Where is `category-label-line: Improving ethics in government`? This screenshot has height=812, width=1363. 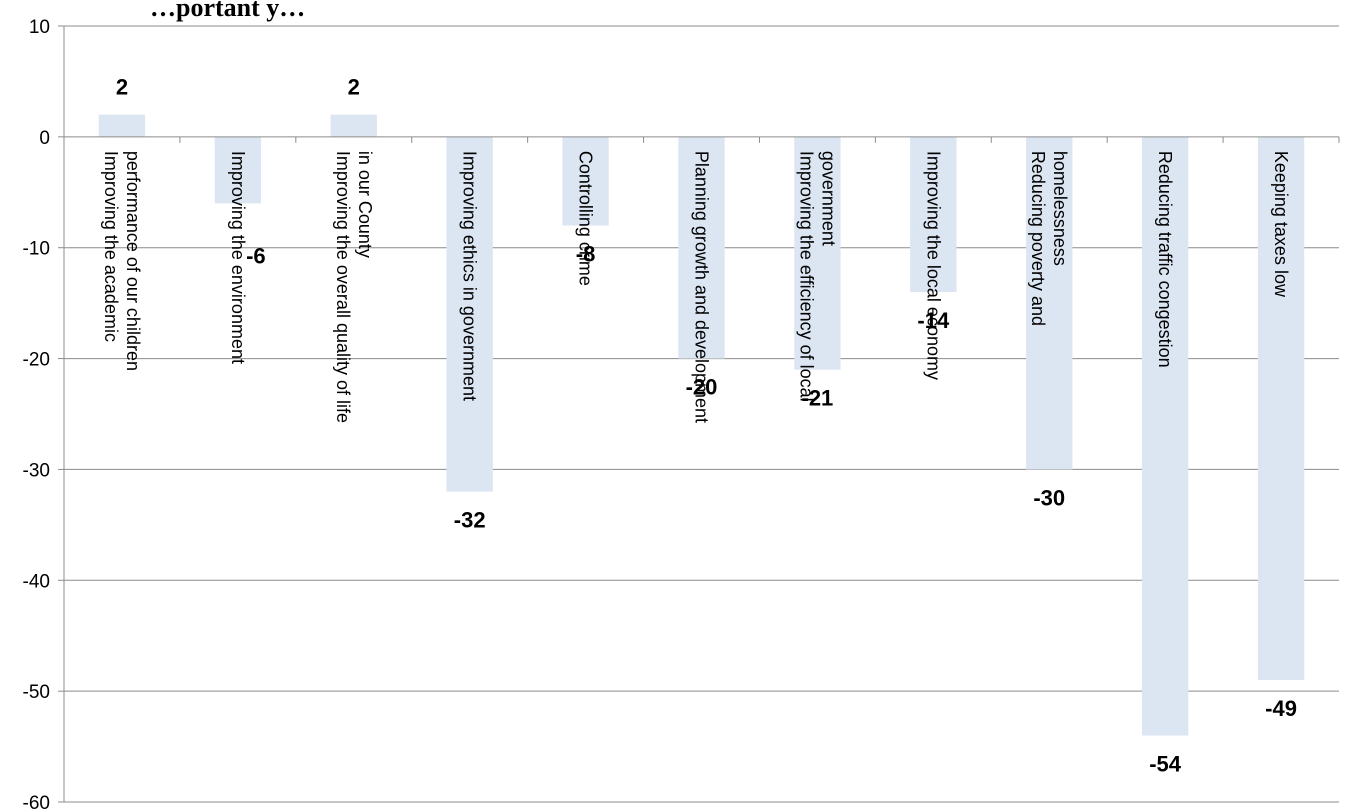 category-label-line: Improving ethics in government is located at coordinates (470, 276).